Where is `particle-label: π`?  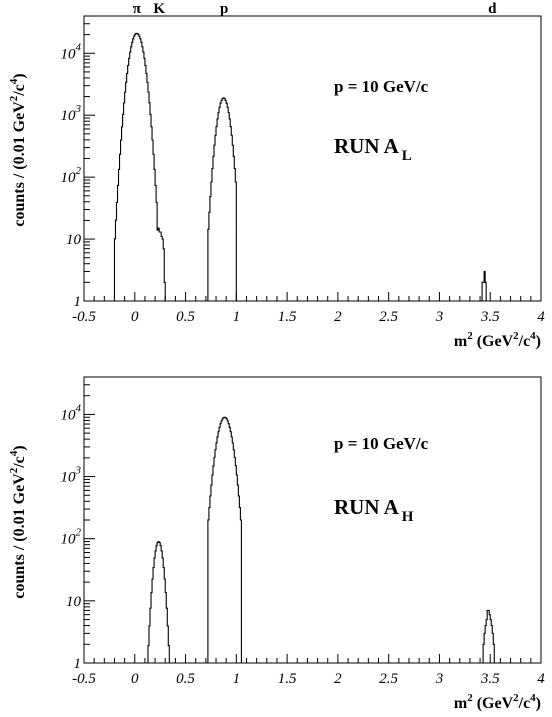 particle-label: π is located at coordinates (137, 9).